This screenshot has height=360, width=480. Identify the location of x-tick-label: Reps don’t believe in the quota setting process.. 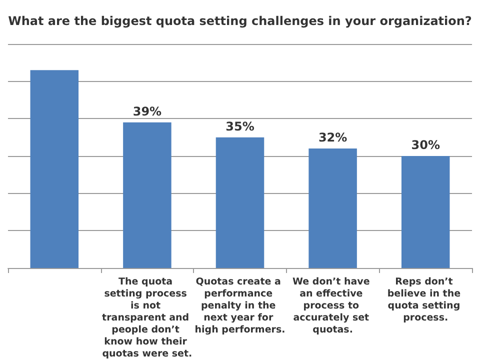
(425, 300).